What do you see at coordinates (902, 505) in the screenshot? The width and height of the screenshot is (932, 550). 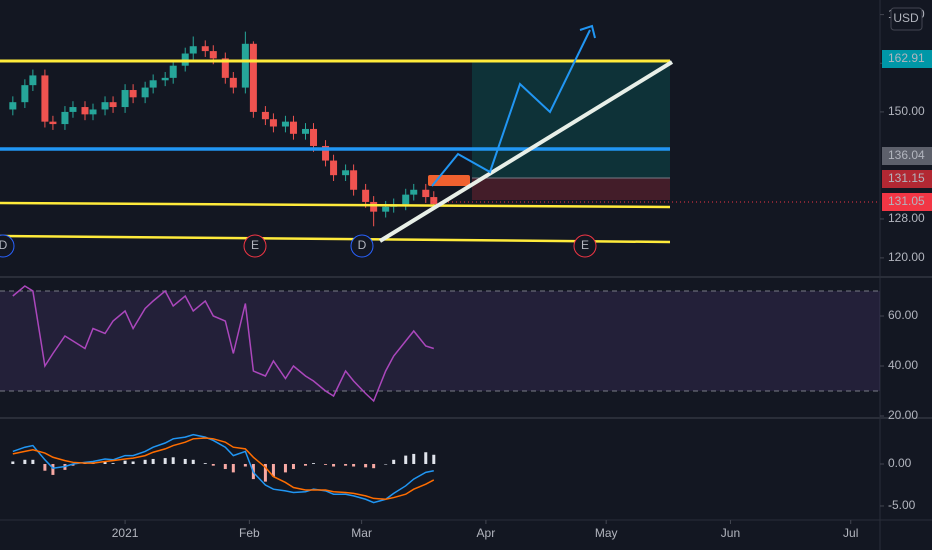 I see `y-tick-label: -5.00` at bounding box center [902, 505].